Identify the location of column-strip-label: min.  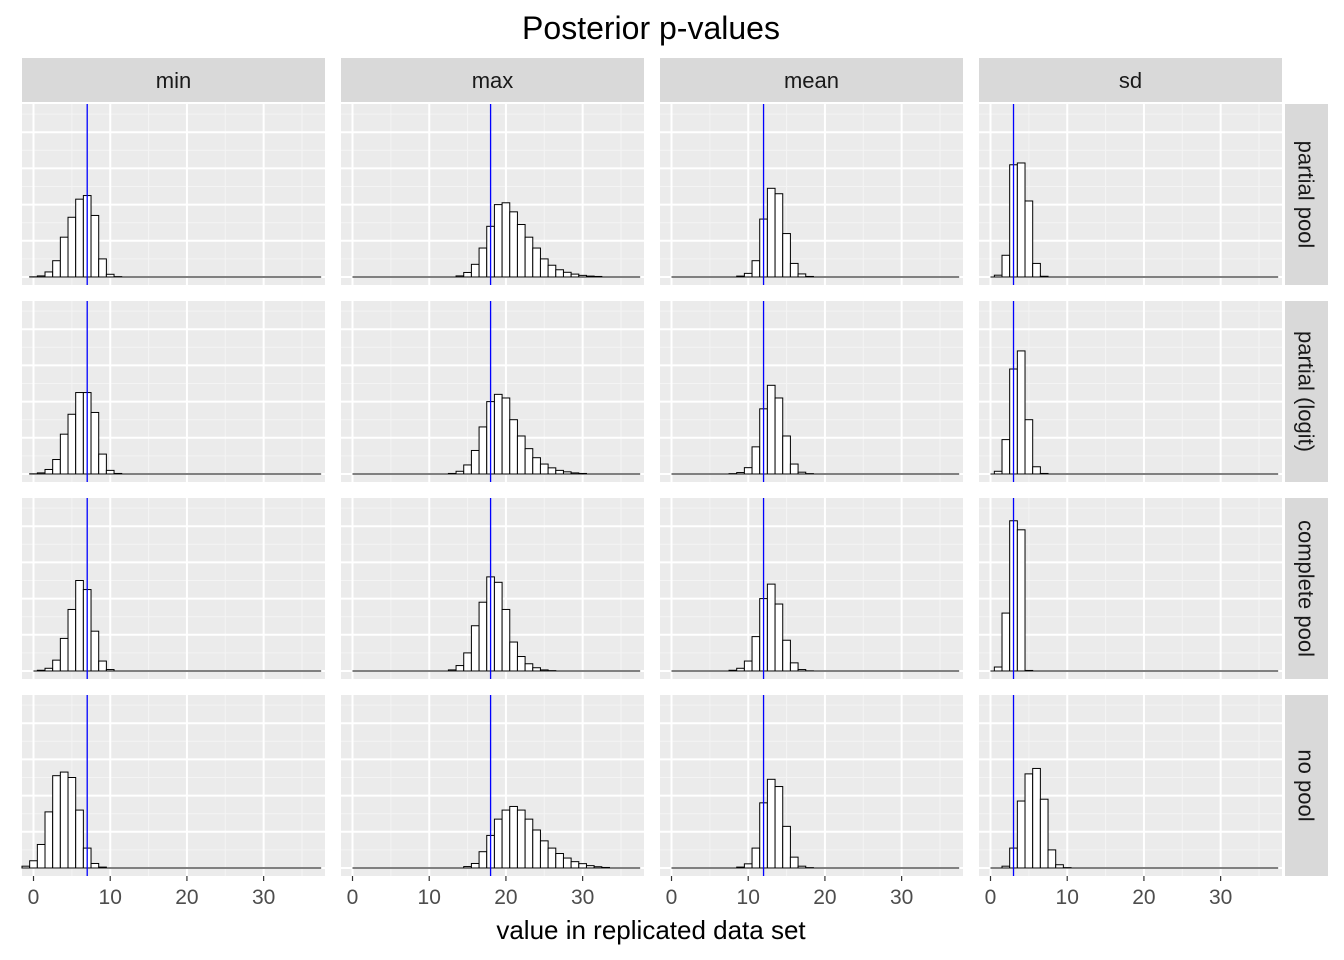
(173, 80).